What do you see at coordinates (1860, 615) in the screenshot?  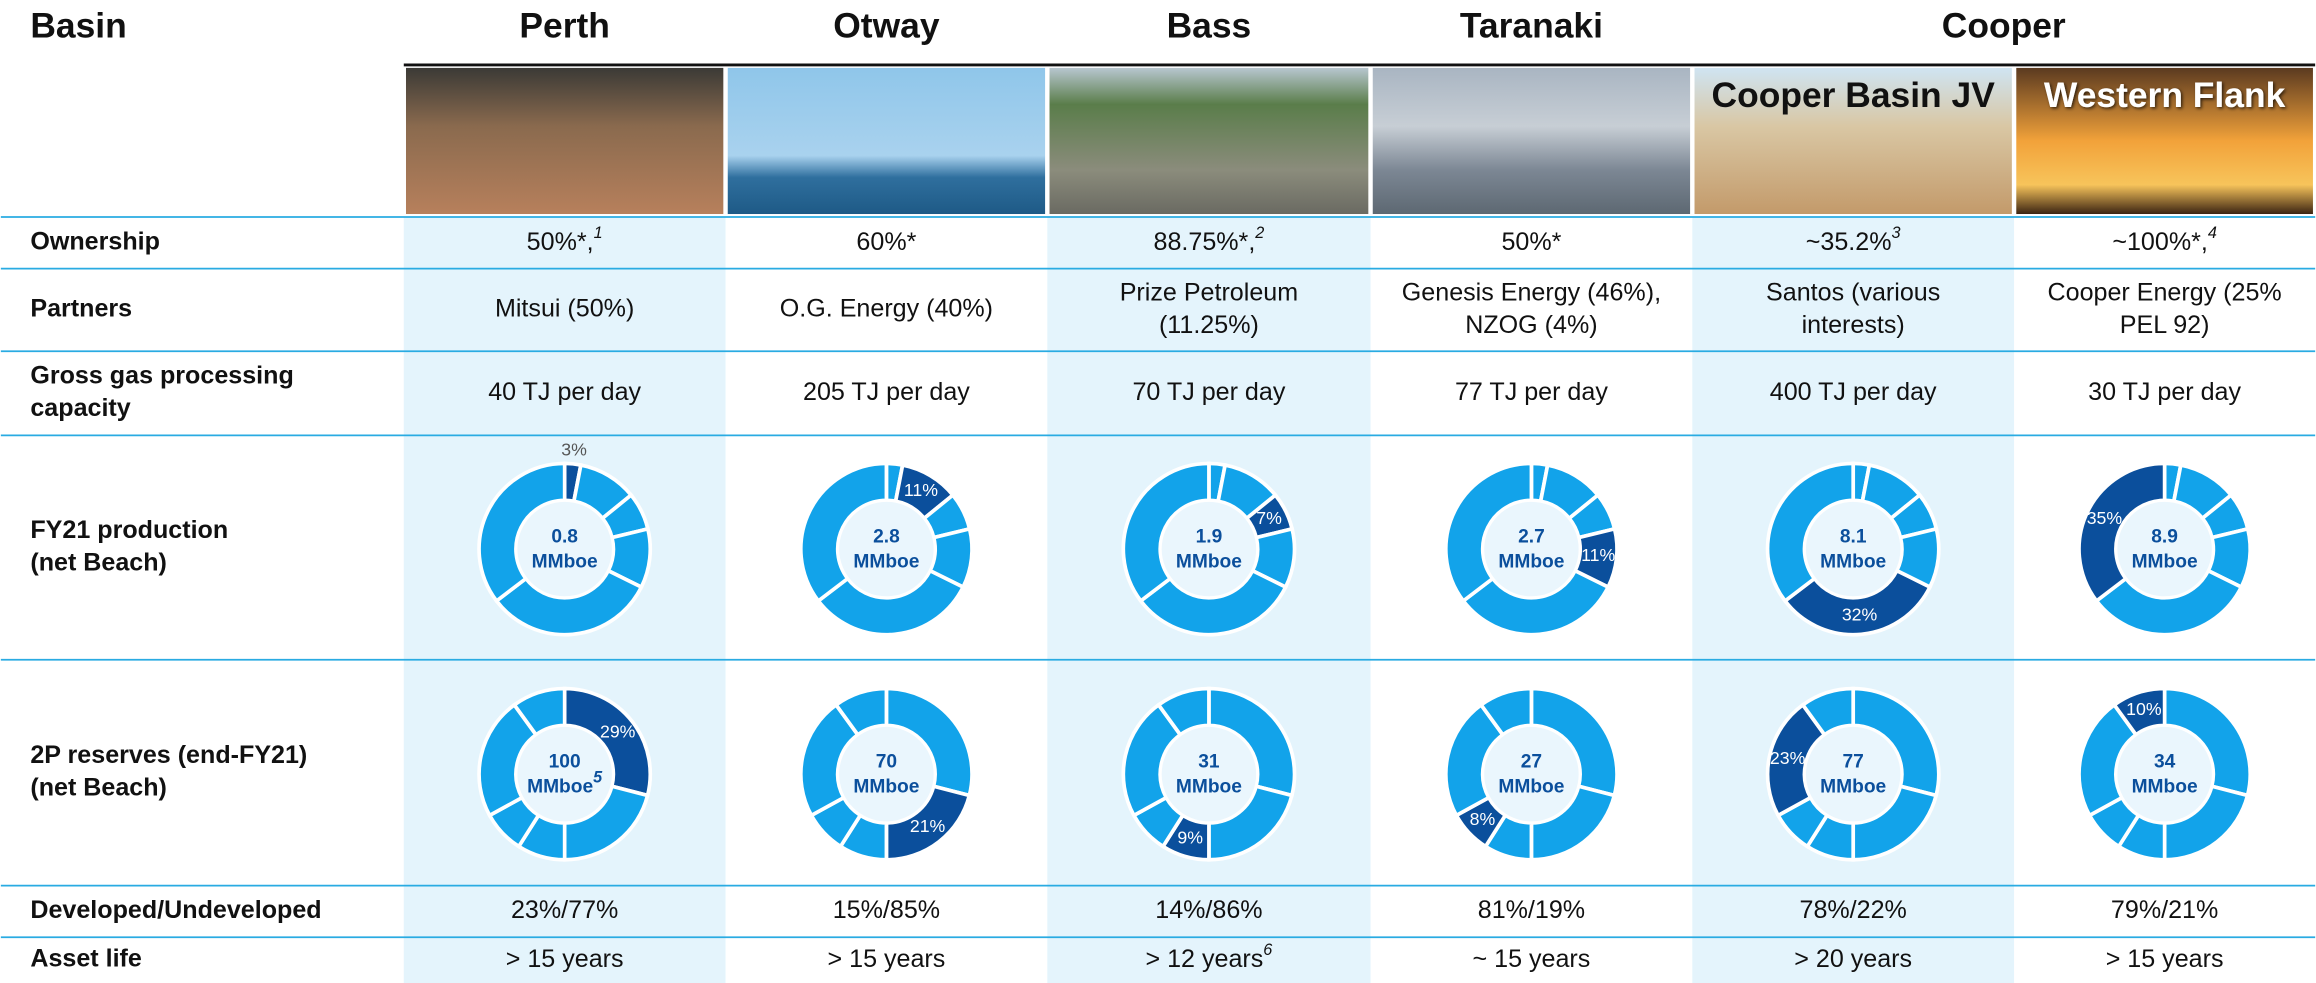 I see `share-label: 32%` at bounding box center [1860, 615].